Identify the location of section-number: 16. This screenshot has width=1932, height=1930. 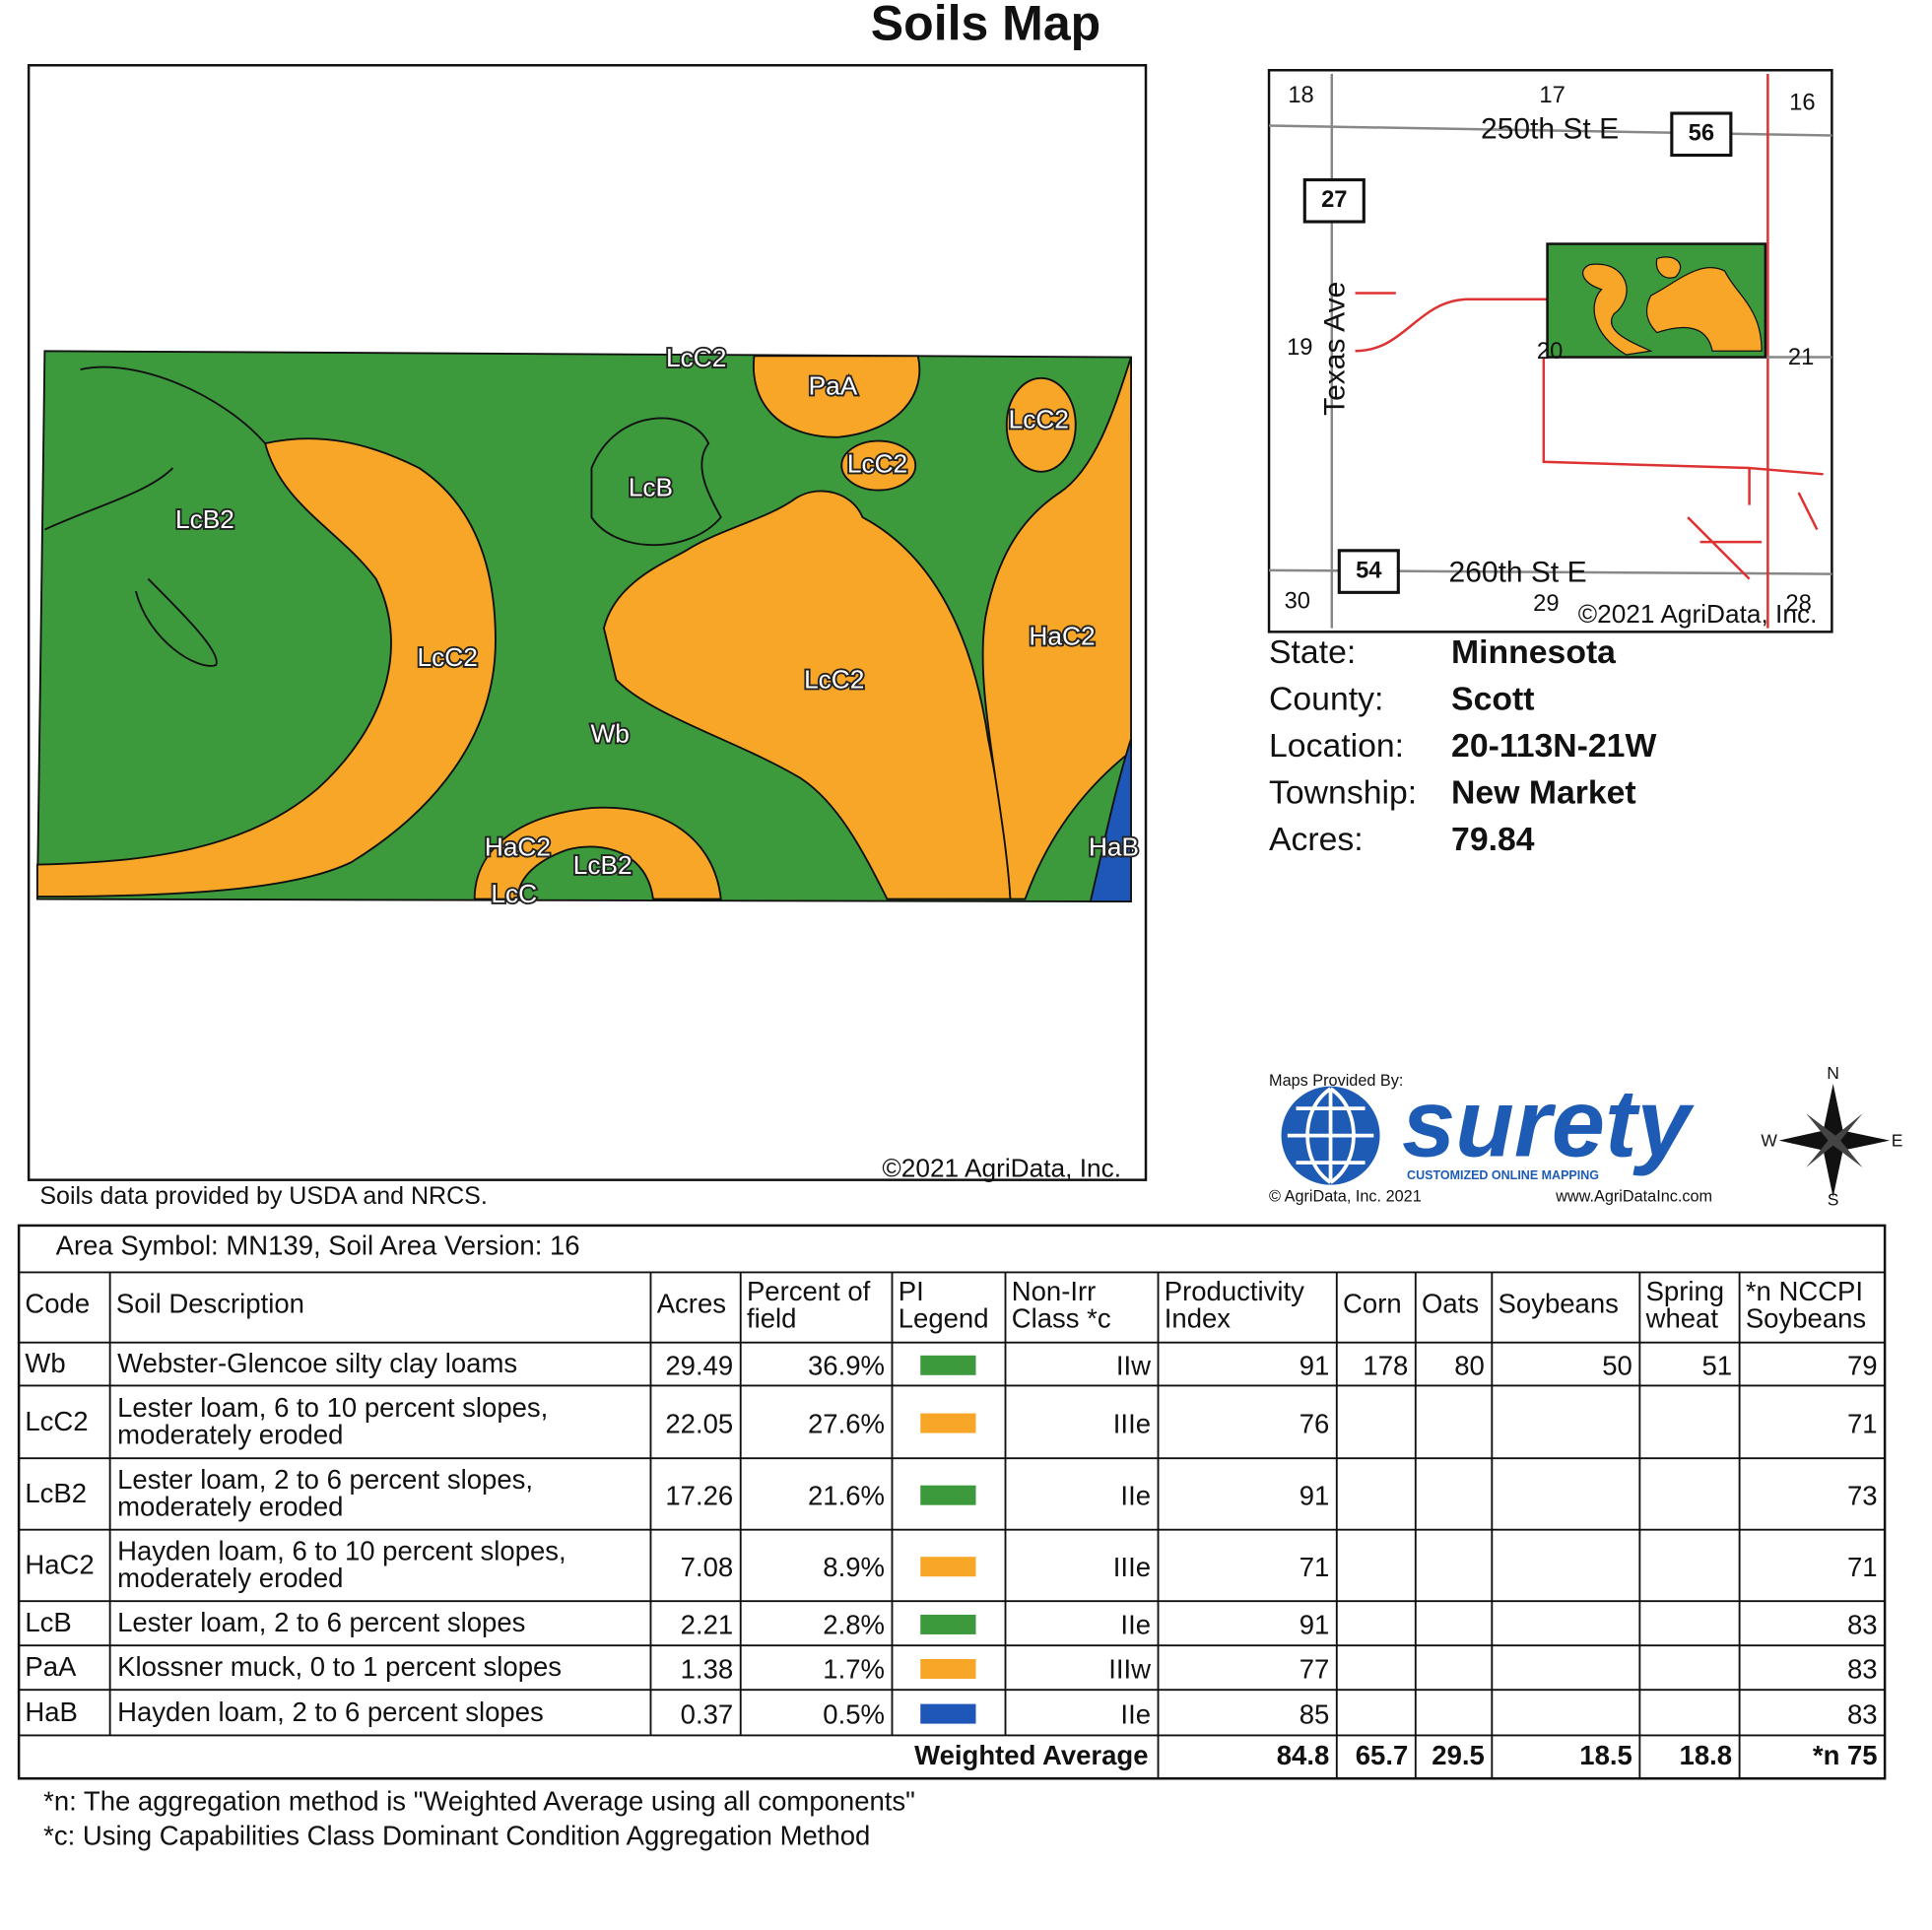
(1802, 102).